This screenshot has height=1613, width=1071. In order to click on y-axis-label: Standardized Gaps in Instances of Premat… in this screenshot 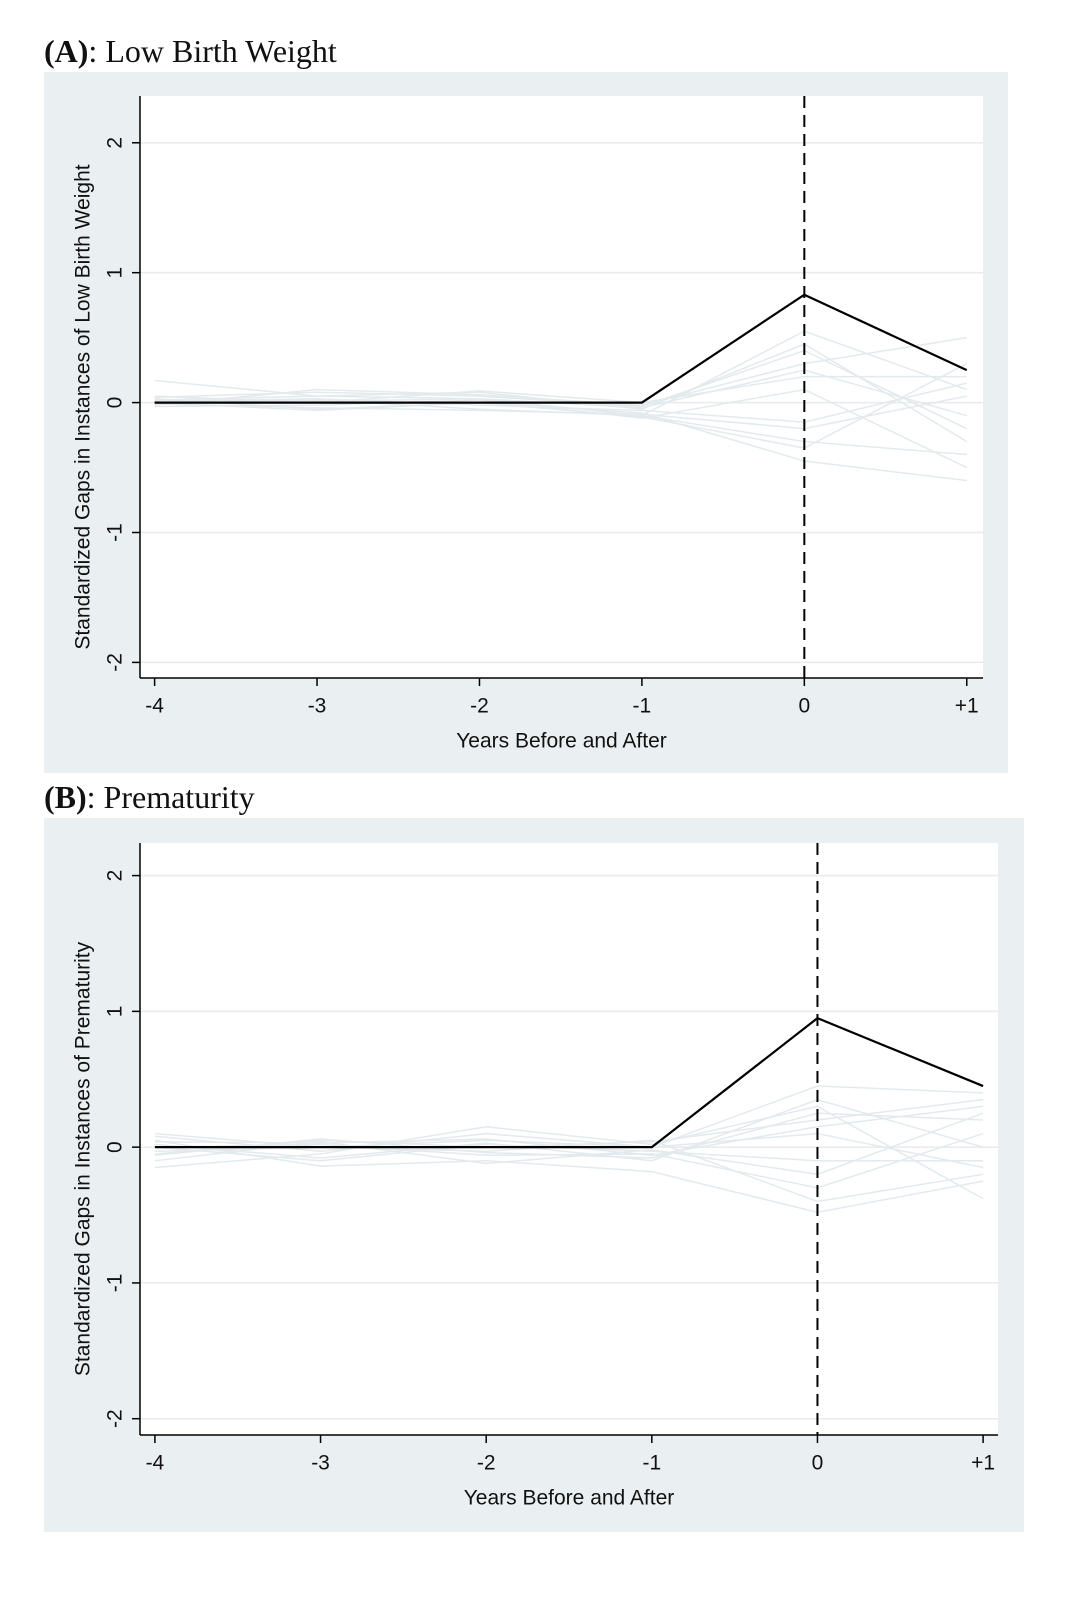, I will do `click(83, 1158)`.